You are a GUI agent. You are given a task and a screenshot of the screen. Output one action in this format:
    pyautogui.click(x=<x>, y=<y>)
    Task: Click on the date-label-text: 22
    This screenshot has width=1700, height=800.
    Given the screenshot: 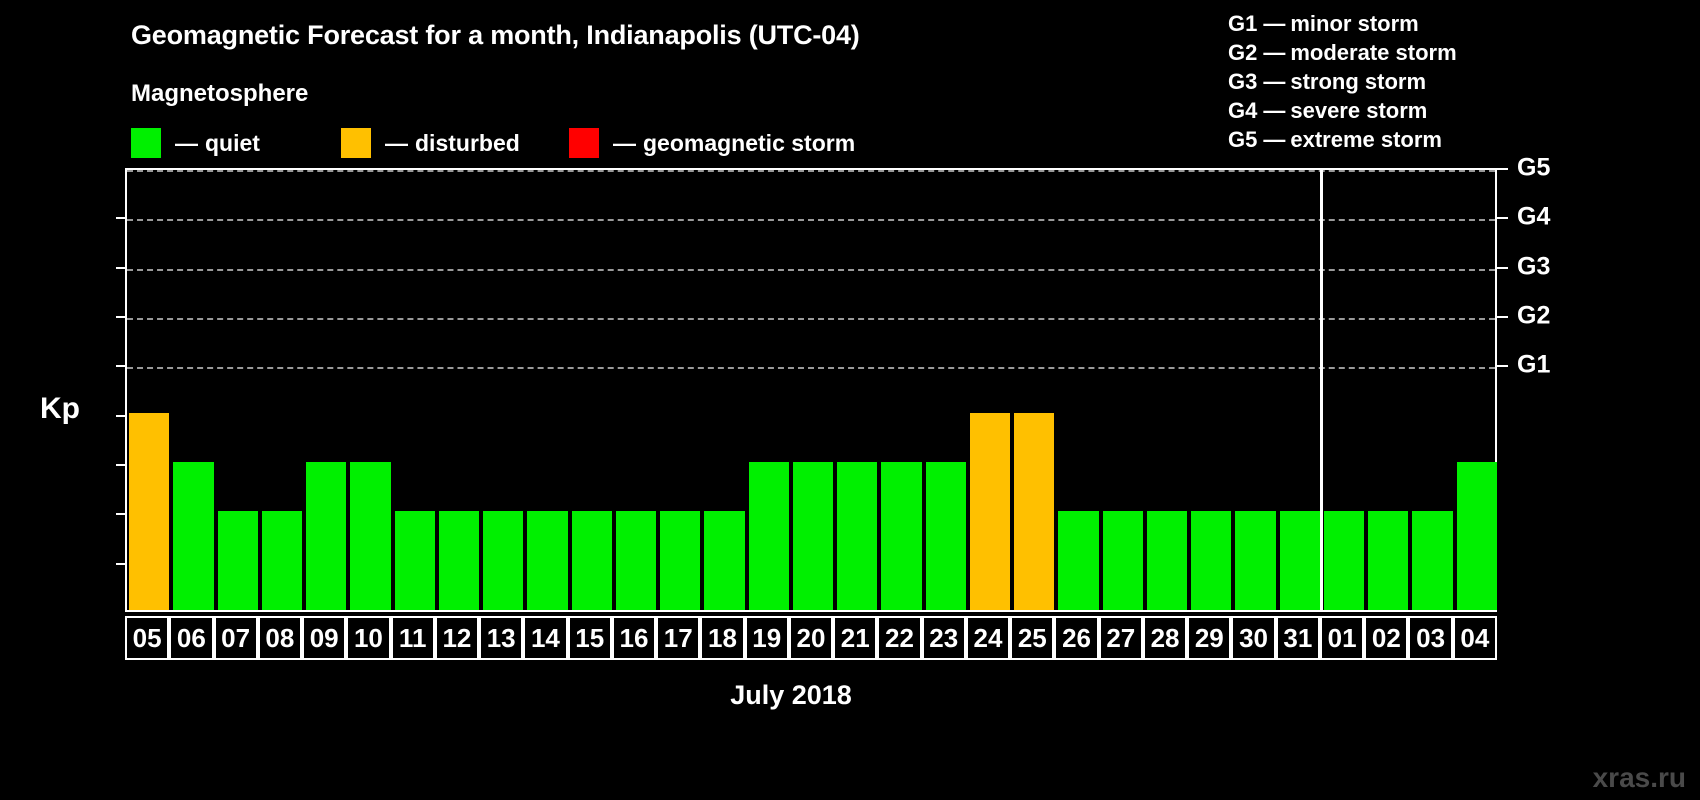 What is the action you would take?
    pyautogui.click(x=899, y=638)
    